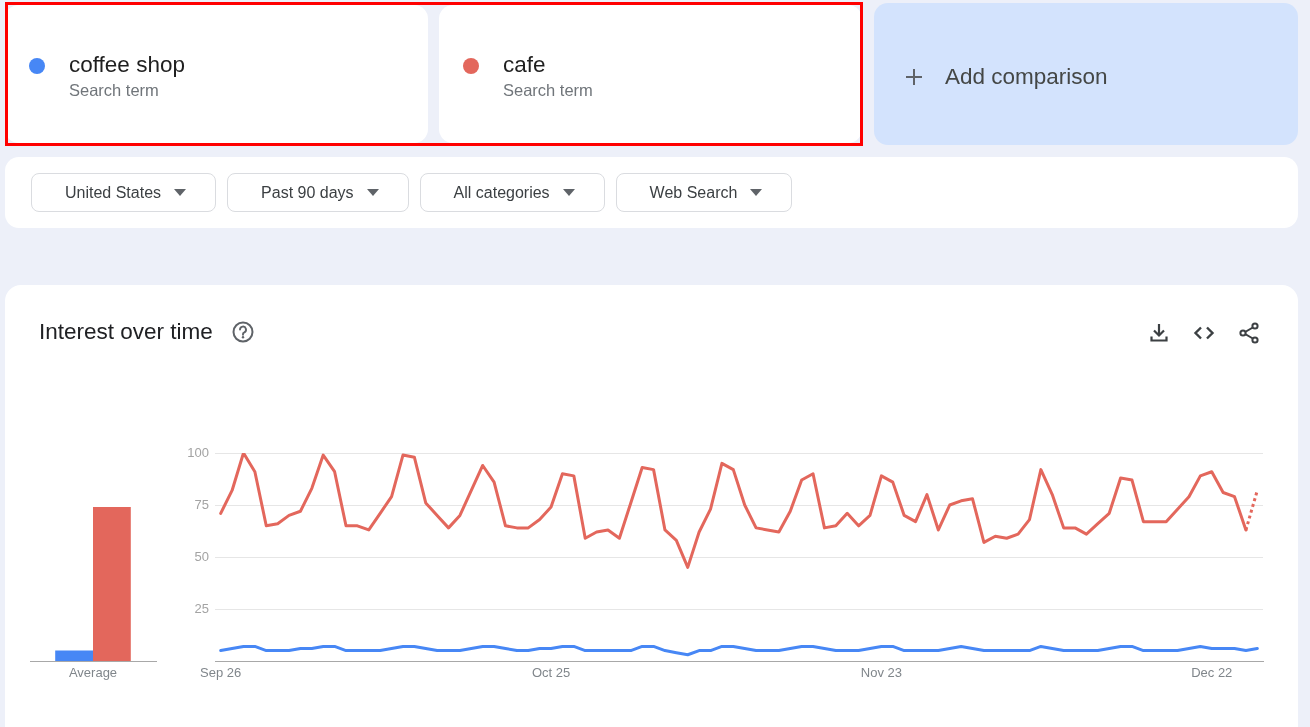  Describe the element at coordinates (124, 192) in the screenshot. I see `dropdown-button: United States` at that location.